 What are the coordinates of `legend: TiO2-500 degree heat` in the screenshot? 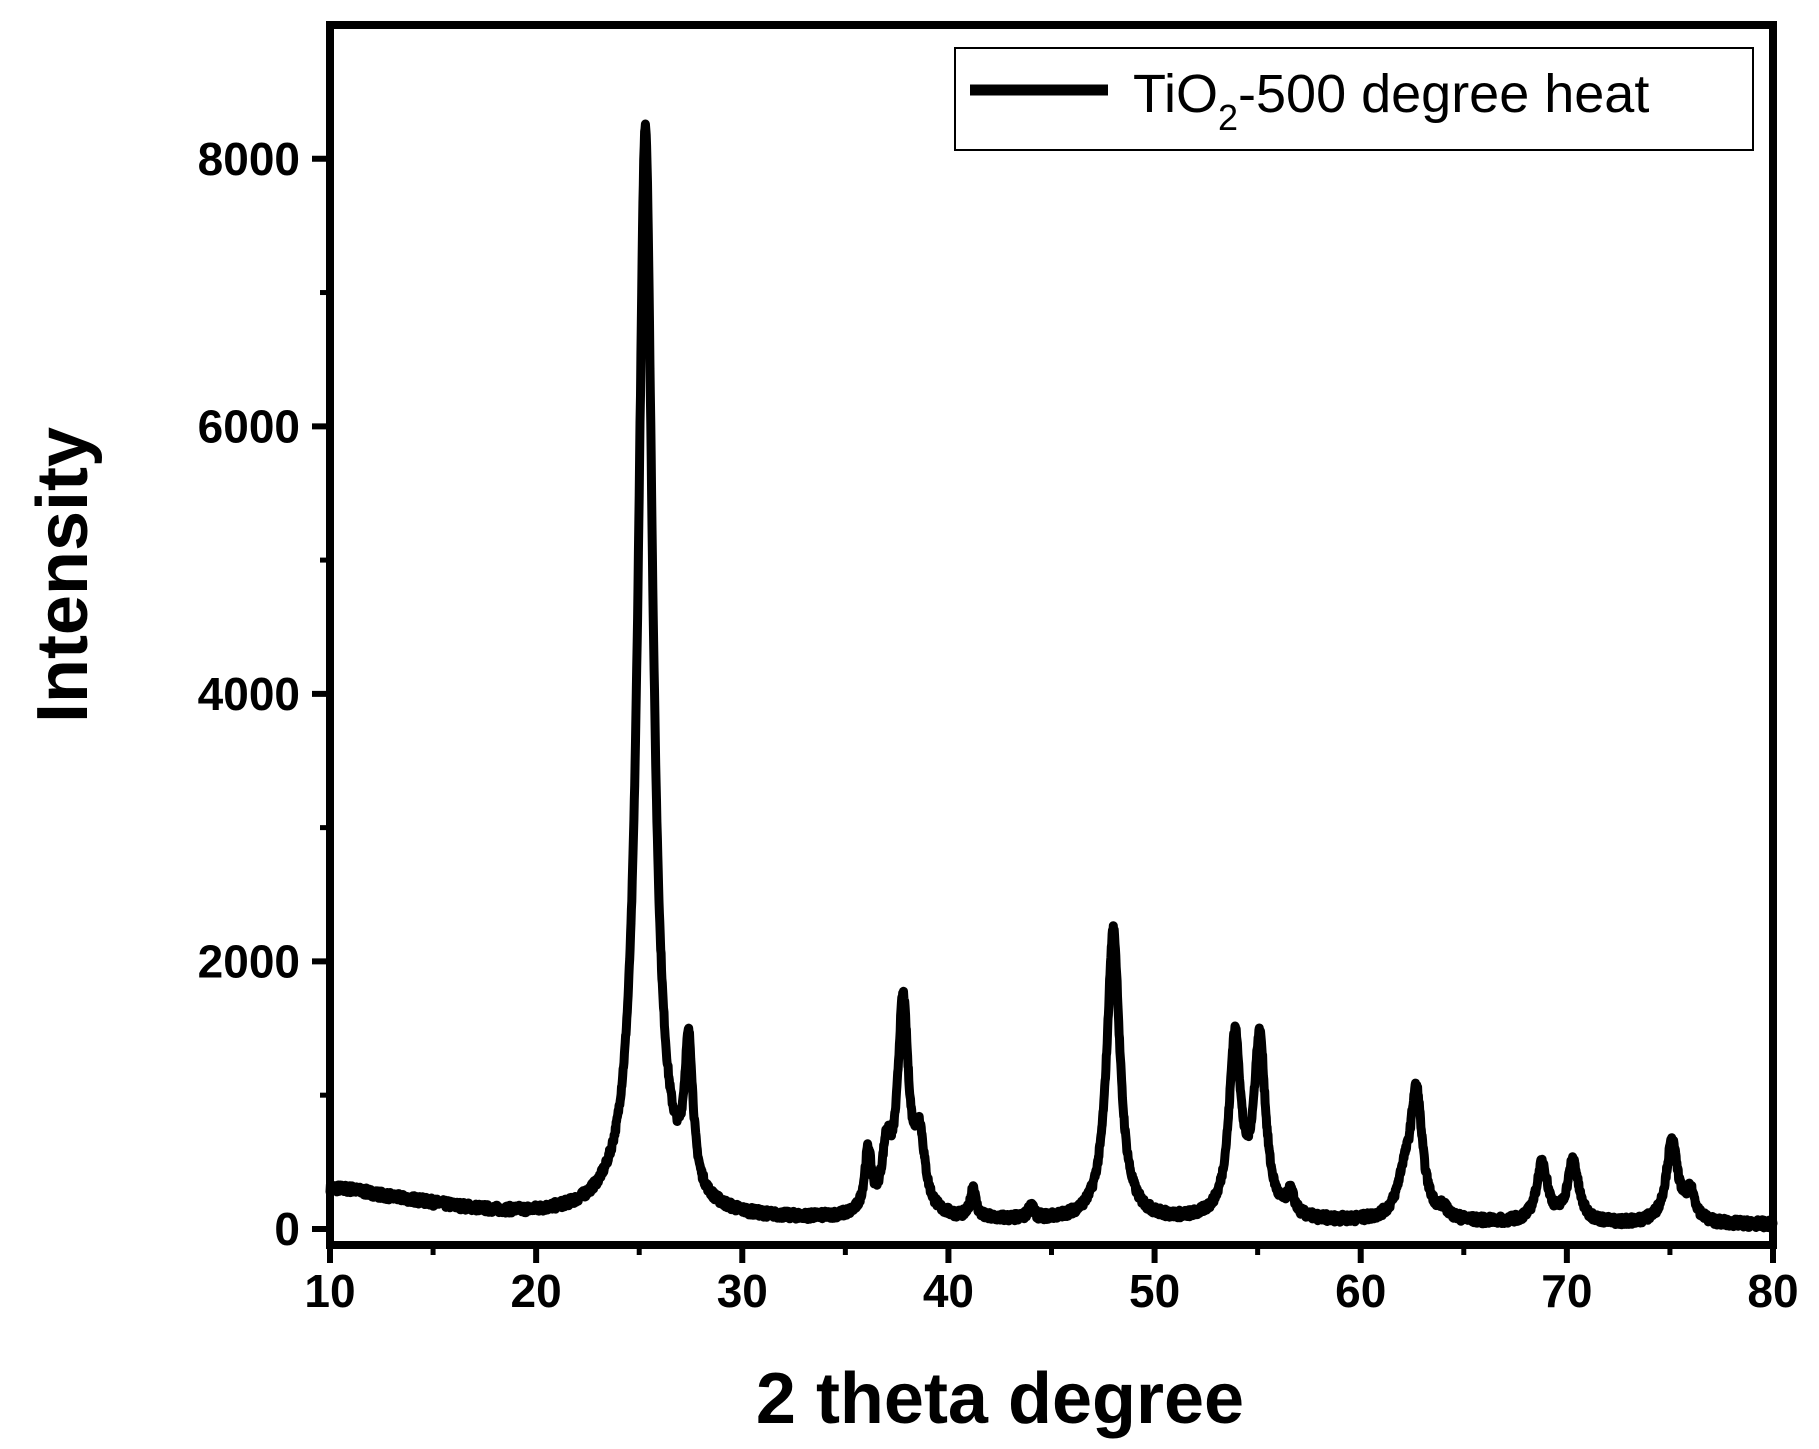 It's located at (1354, 99).